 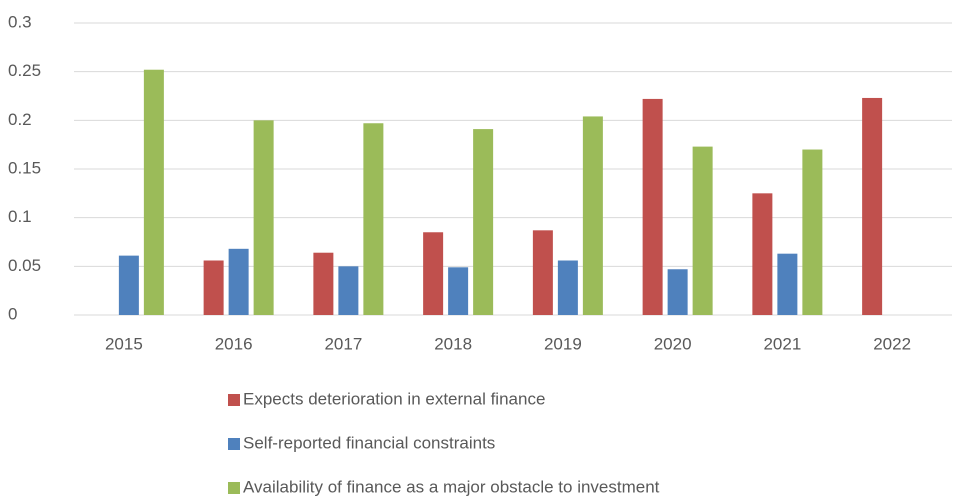 I want to click on x-tick-label: 2015, so click(x=124, y=343).